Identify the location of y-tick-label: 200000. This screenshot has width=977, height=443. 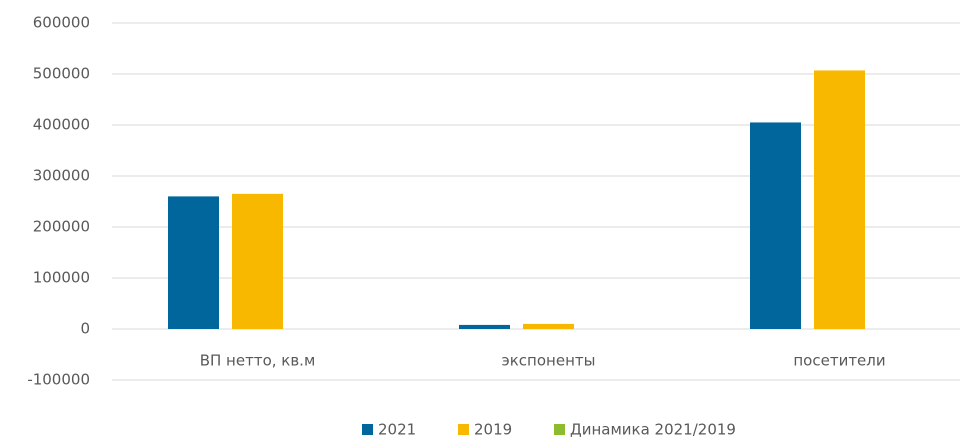
(61, 227).